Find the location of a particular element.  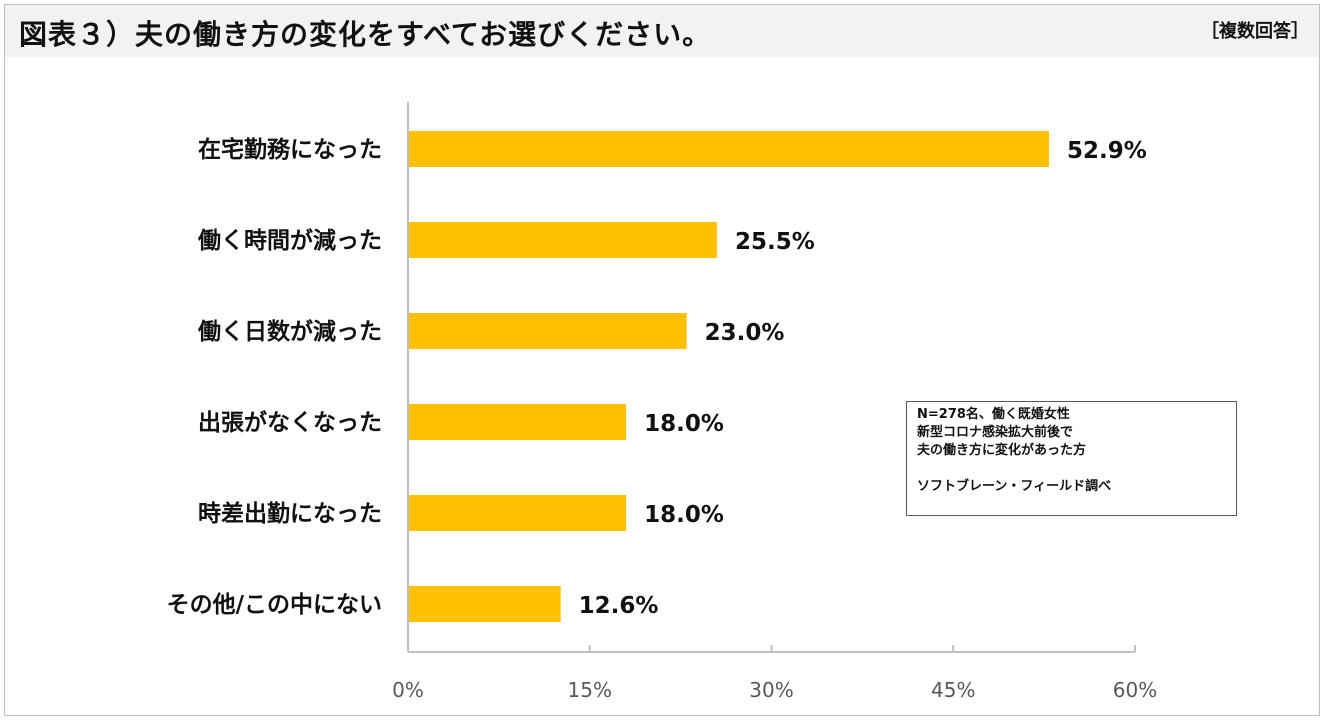

data-label: 52.9% is located at coordinates (1107, 151).